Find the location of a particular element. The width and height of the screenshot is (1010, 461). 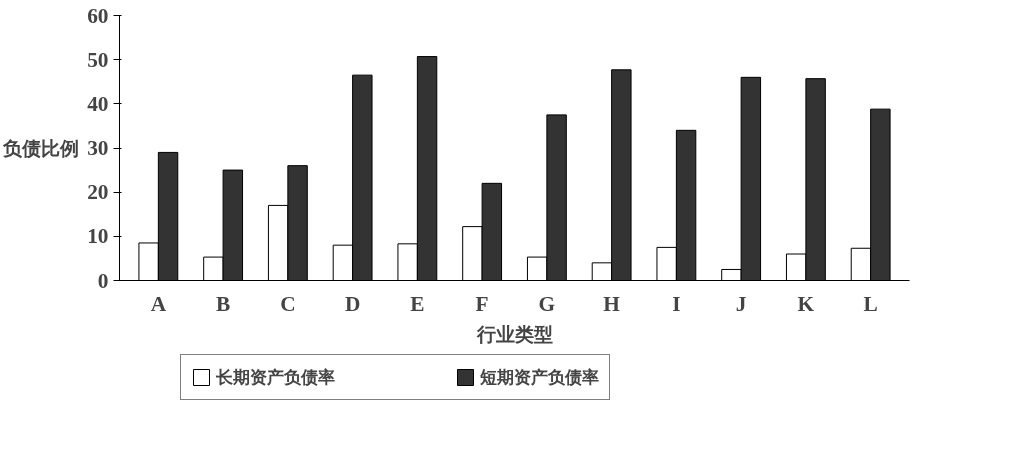

x-tick-label: F is located at coordinates (482, 303).